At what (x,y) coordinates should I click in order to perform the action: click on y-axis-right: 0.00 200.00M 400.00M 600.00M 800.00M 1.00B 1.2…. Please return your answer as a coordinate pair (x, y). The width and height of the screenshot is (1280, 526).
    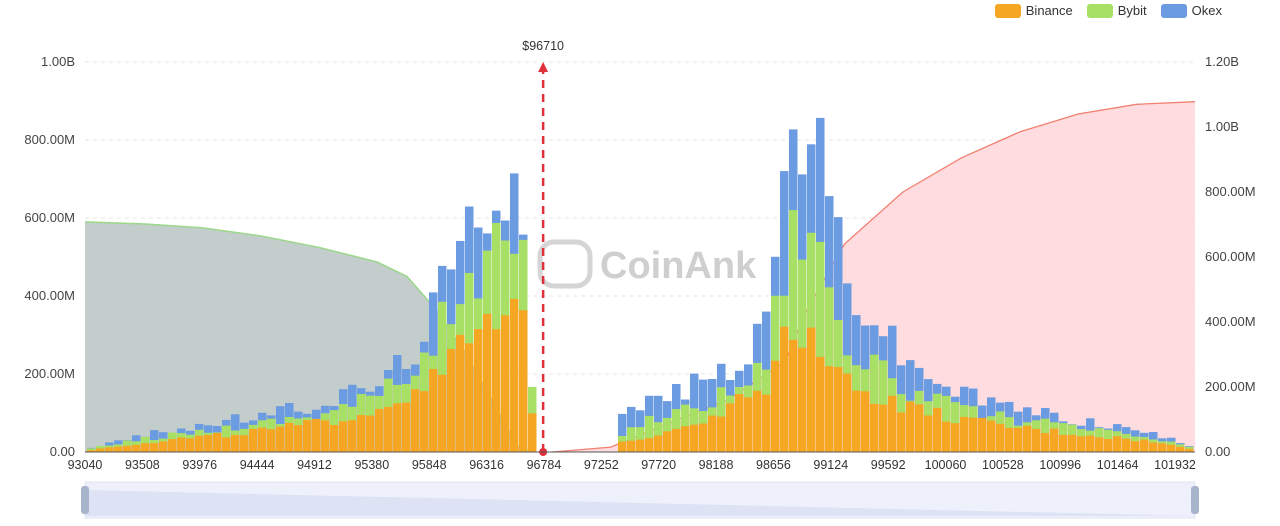
    Looking at the image, I should click on (1230, 256).